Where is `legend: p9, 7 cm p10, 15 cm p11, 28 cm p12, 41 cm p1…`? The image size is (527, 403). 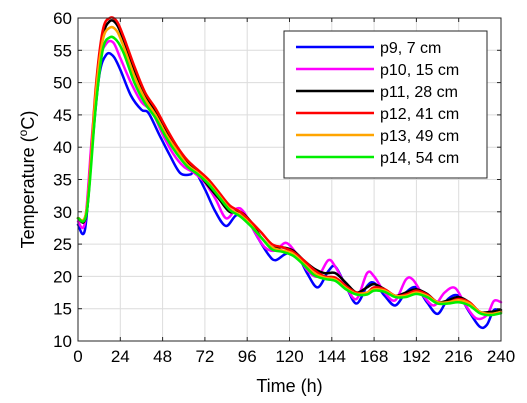 legend: p9, 7 cm p10, 15 cm p11, 28 cm p12, 41 cm p1… is located at coordinates (385, 104).